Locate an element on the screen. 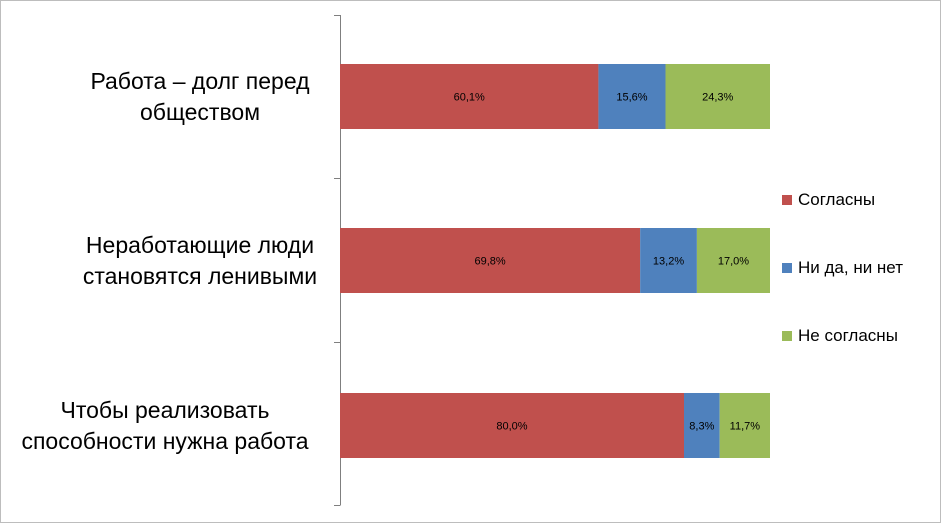  data-label: 69,8% is located at coordinates (489, 262).